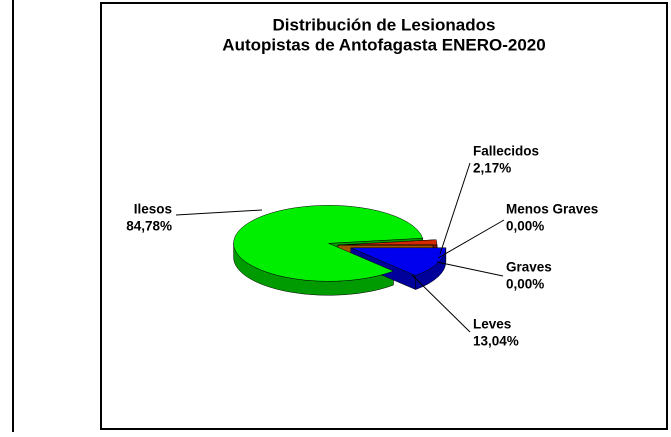 The height and width of the screenshot is (437, 671). I want to click on slice-name: Fallecidos, so click(506, 151).